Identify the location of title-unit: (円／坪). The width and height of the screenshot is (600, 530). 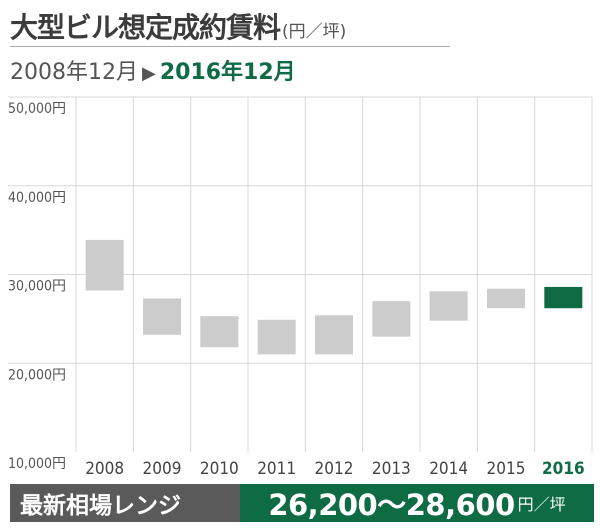
(314, 32).